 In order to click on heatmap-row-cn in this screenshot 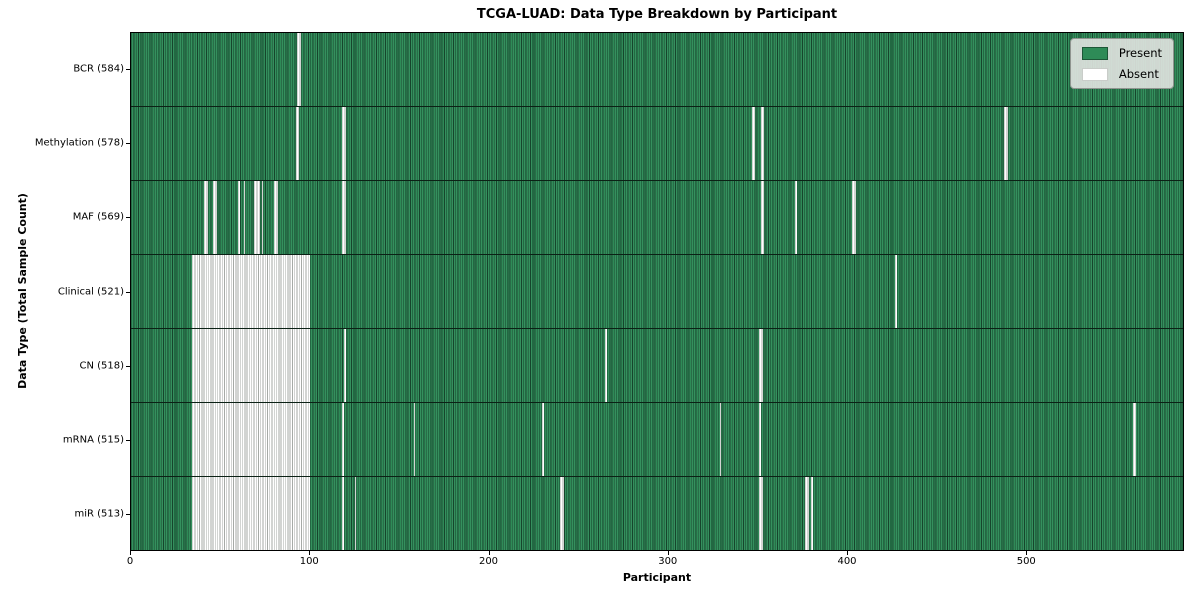, I will do `click(657, 366)`.